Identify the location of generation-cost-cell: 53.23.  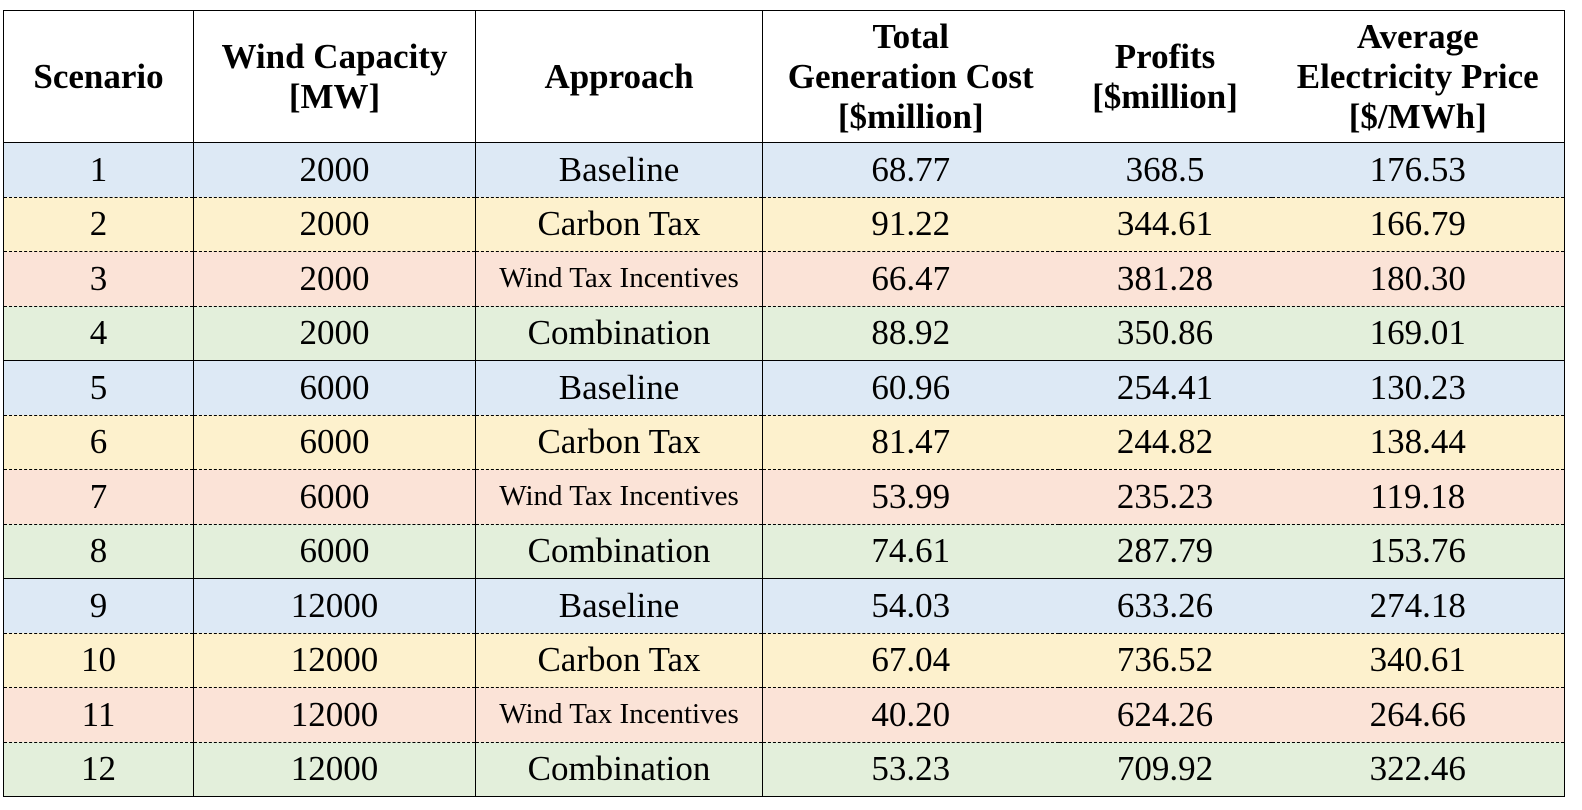
(910, 769).